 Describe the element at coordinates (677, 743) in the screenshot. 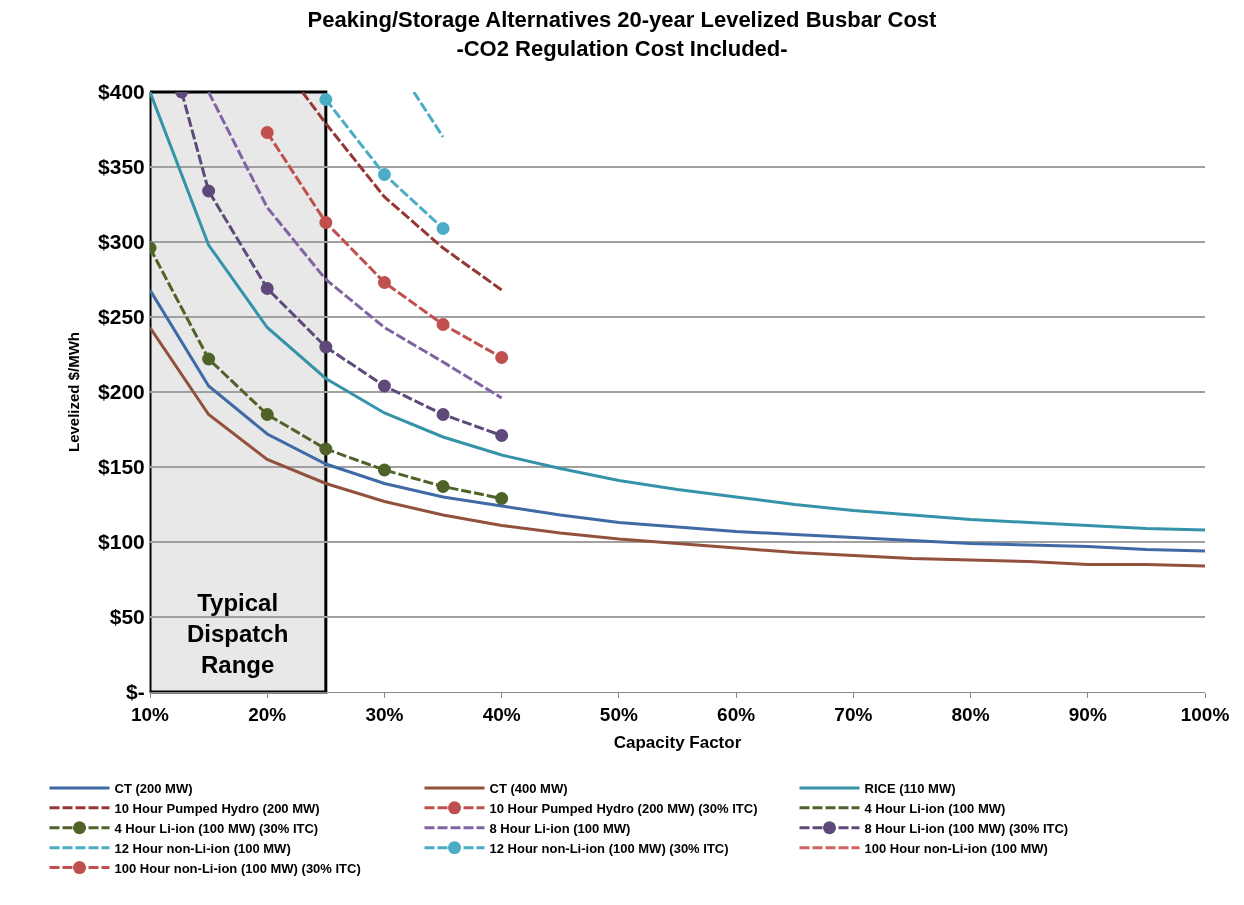

I see `x-axis-title: Capacity Factor` at that location.